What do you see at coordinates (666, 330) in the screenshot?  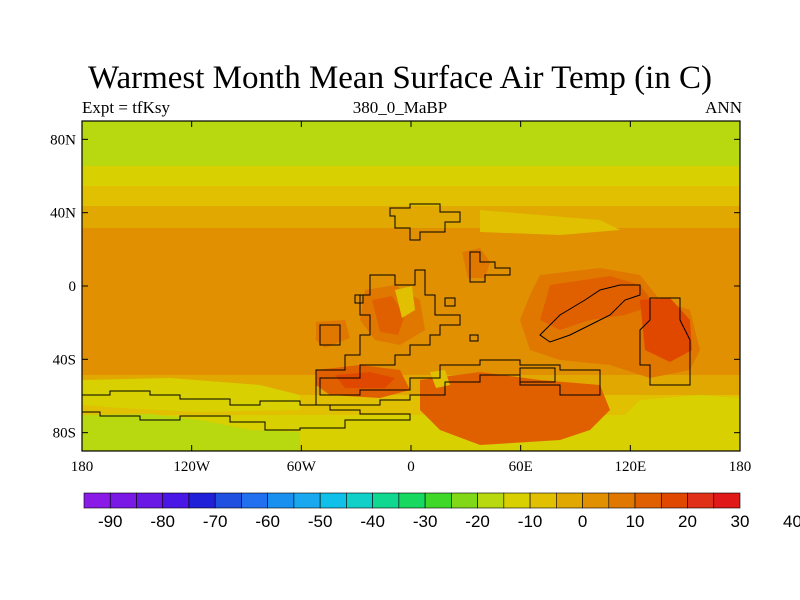 I see `east-hottest-region` at bounding box center [666, 330].